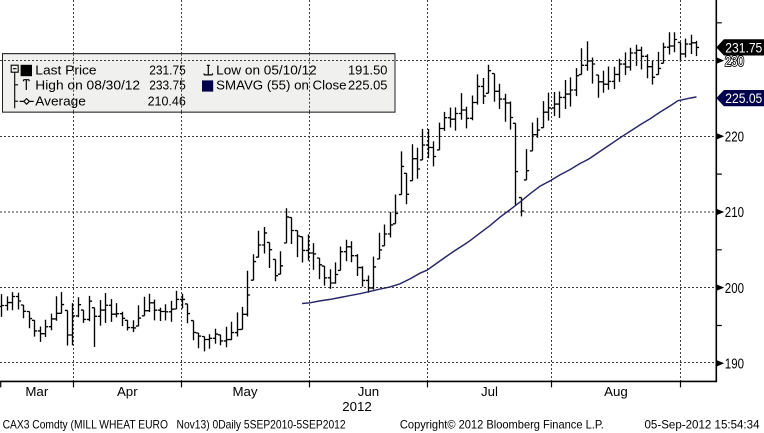 This screenshot has width=764, height=433. Describe the element at coordinates (357, 406) in the screenshot. I see `svg-text: 2012` at that location.